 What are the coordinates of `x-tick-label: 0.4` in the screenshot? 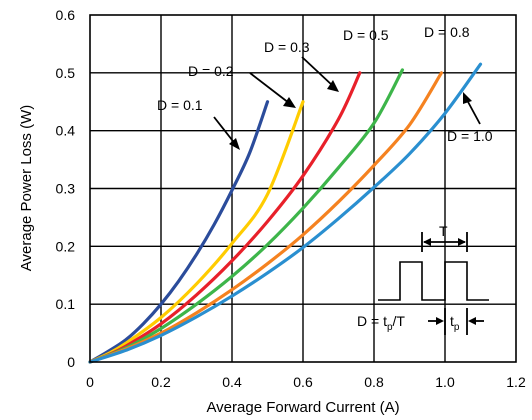 It's located at (232, 382).